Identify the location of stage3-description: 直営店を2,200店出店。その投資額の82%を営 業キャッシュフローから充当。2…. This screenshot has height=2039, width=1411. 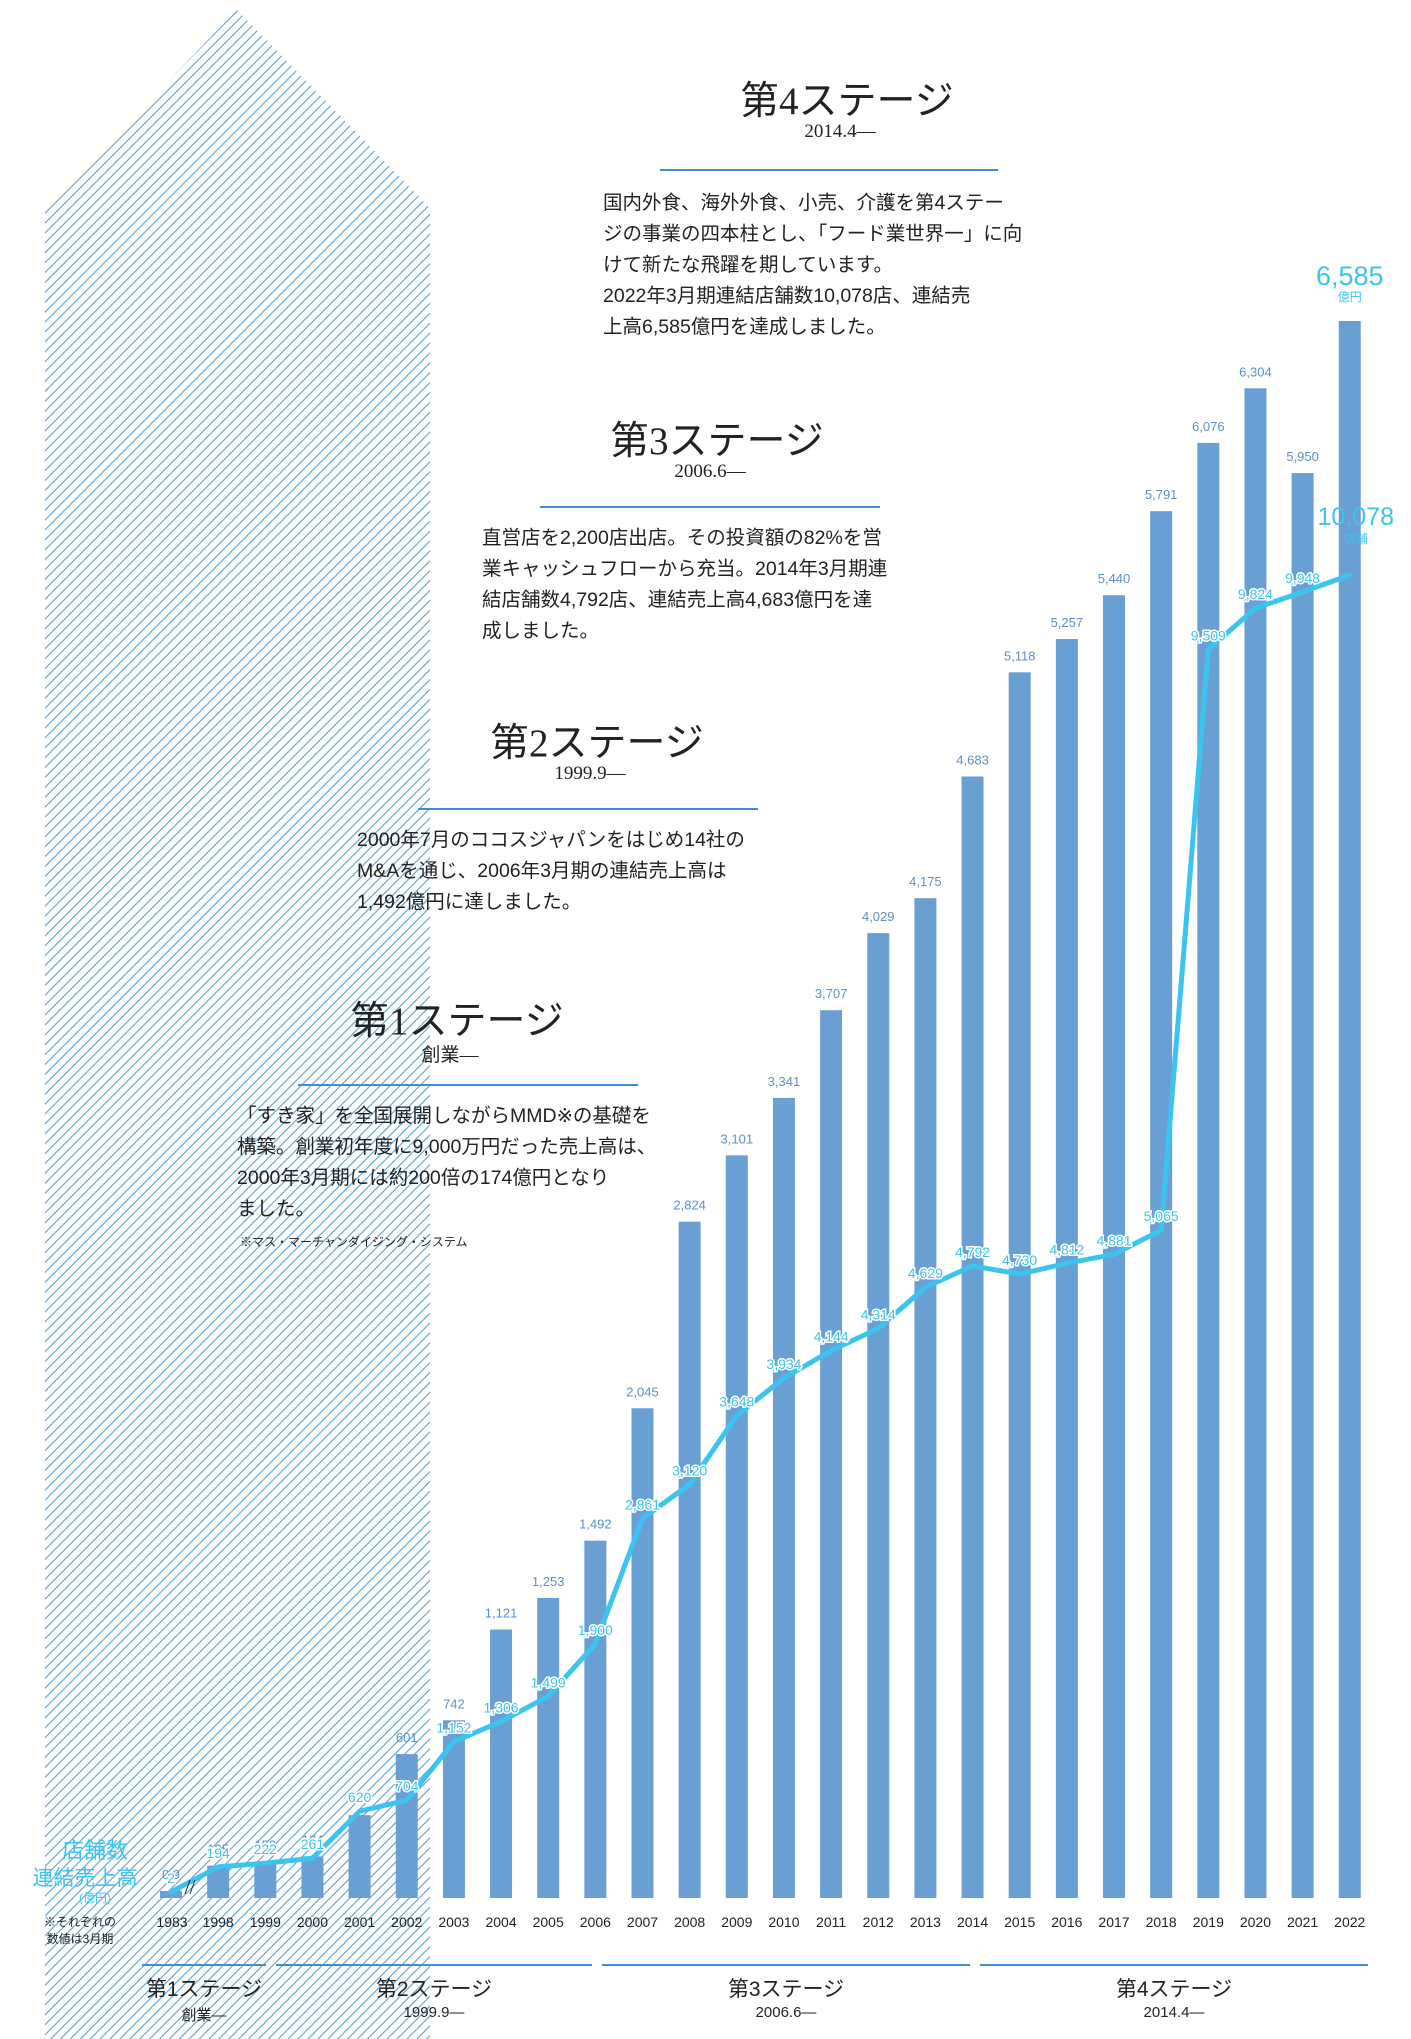
(685, 584).